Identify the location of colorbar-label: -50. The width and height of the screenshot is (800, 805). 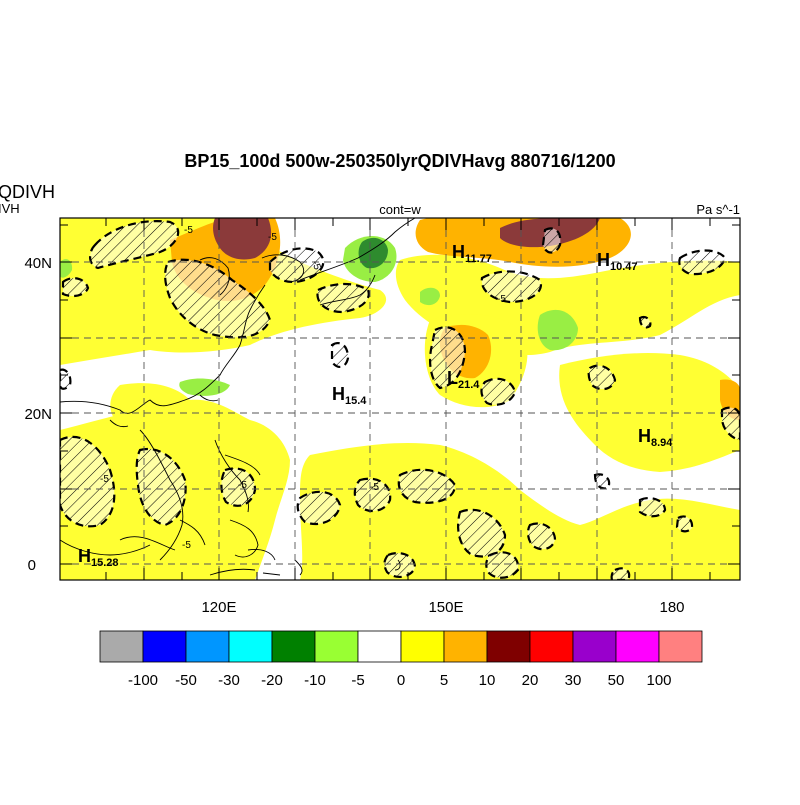
(186, 680).